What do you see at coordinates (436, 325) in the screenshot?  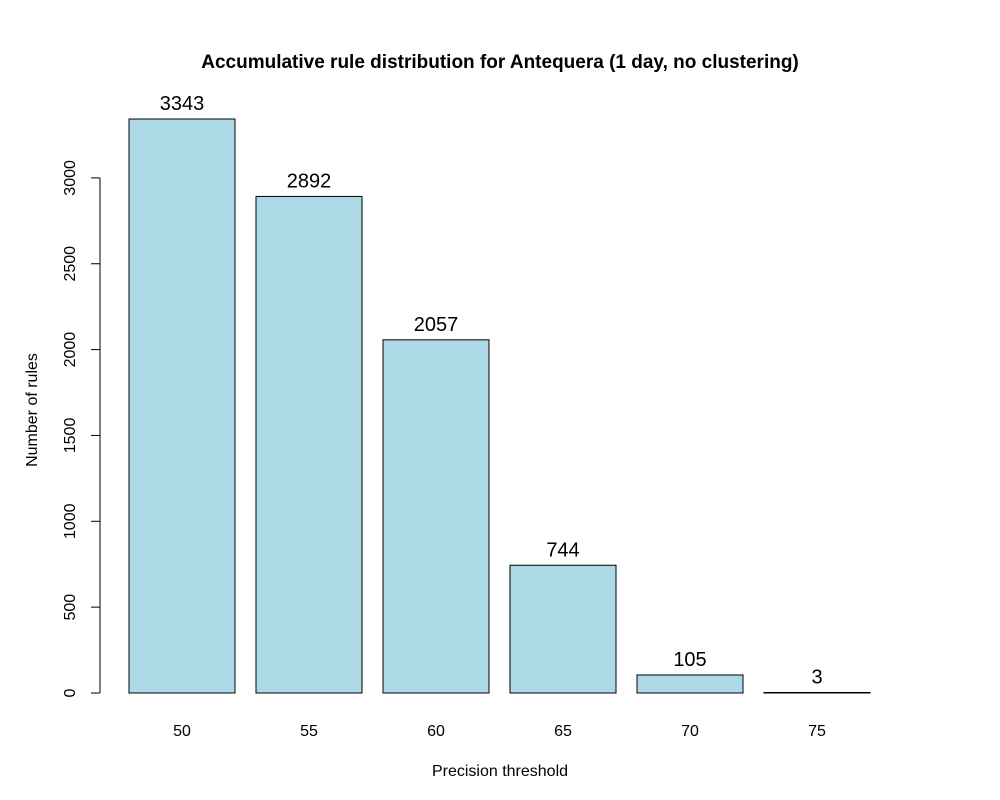 I see `data-label: 2057` at bounding box center [436, 325].